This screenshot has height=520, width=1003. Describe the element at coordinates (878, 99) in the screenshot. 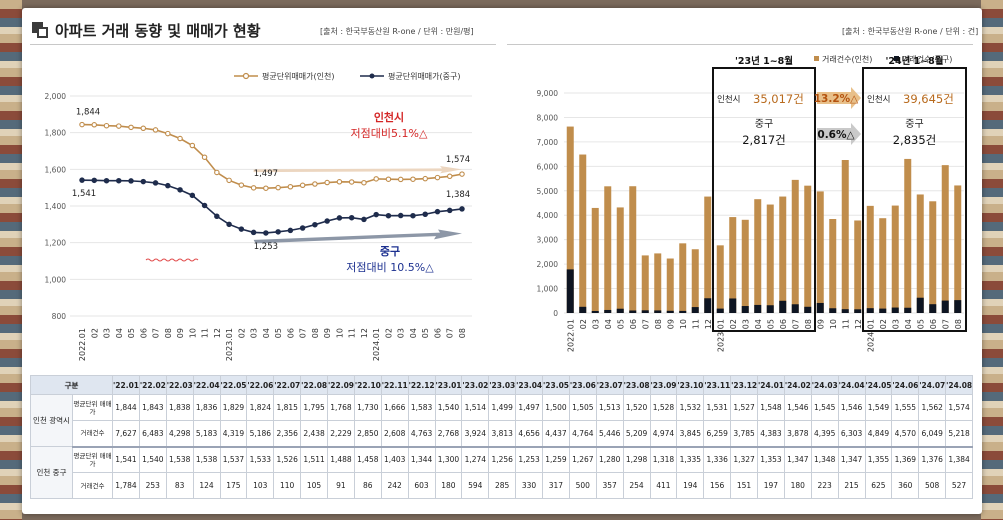

I see `summary-2024-incheon-label: 인천시` at that location.